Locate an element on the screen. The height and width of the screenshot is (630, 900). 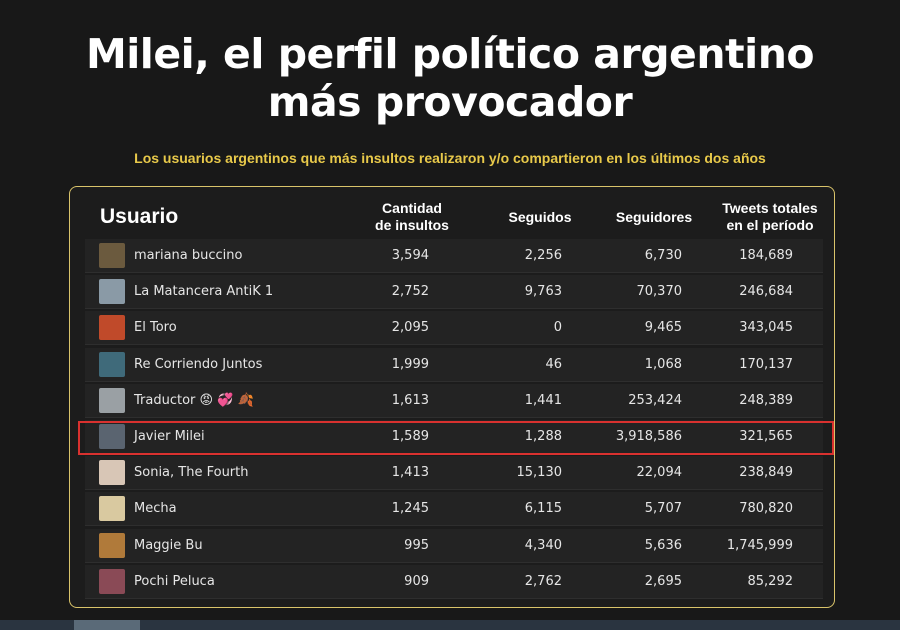
column-header-tweets: Tweets totales en el período is located at coordinates (770, 217).